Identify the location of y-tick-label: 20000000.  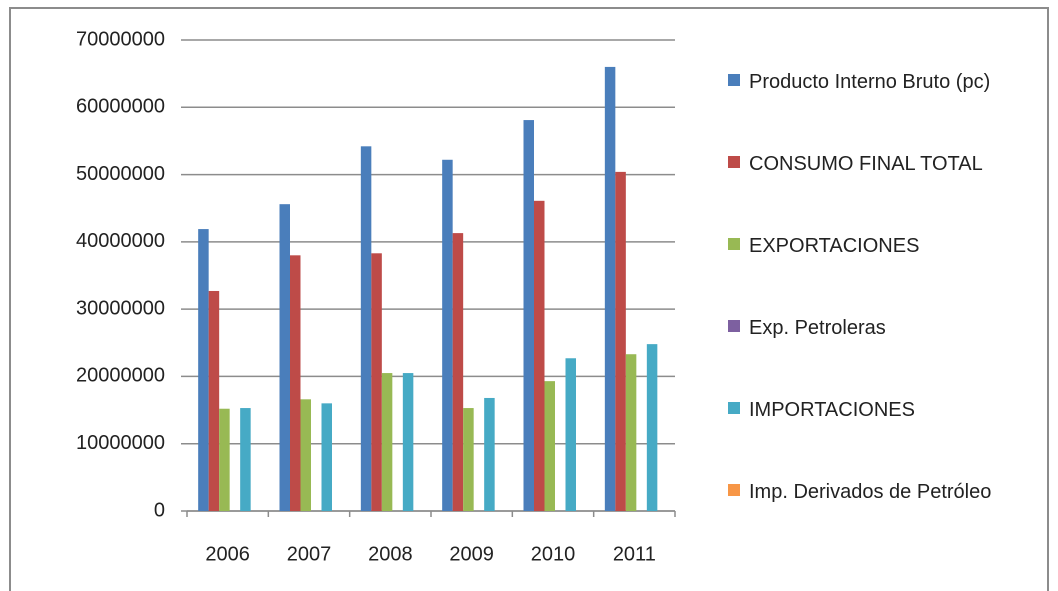
(120, 376).